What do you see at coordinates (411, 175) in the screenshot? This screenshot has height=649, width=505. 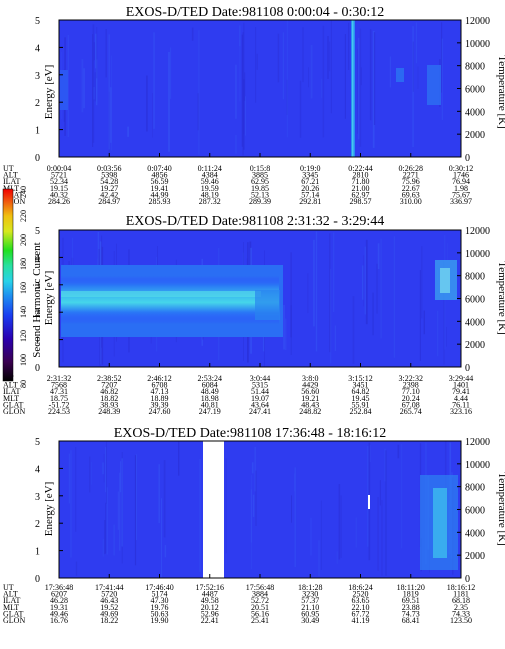 I see `ephemeris-value: 2271` at bounding box center [411, 175].